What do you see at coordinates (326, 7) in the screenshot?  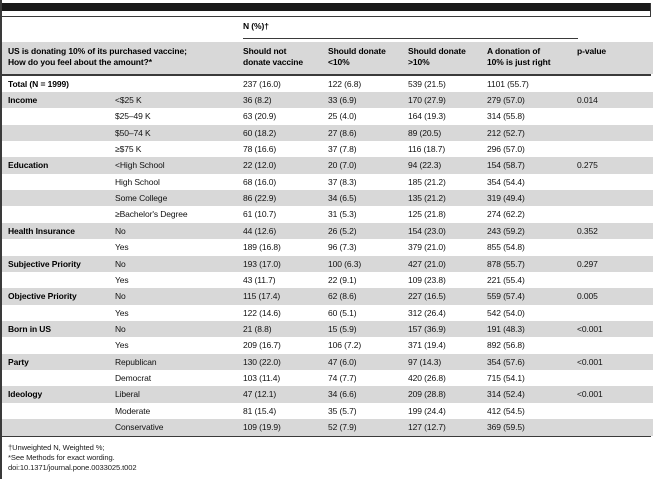 I see `table-top-bar` at bounding box center [326, 7].